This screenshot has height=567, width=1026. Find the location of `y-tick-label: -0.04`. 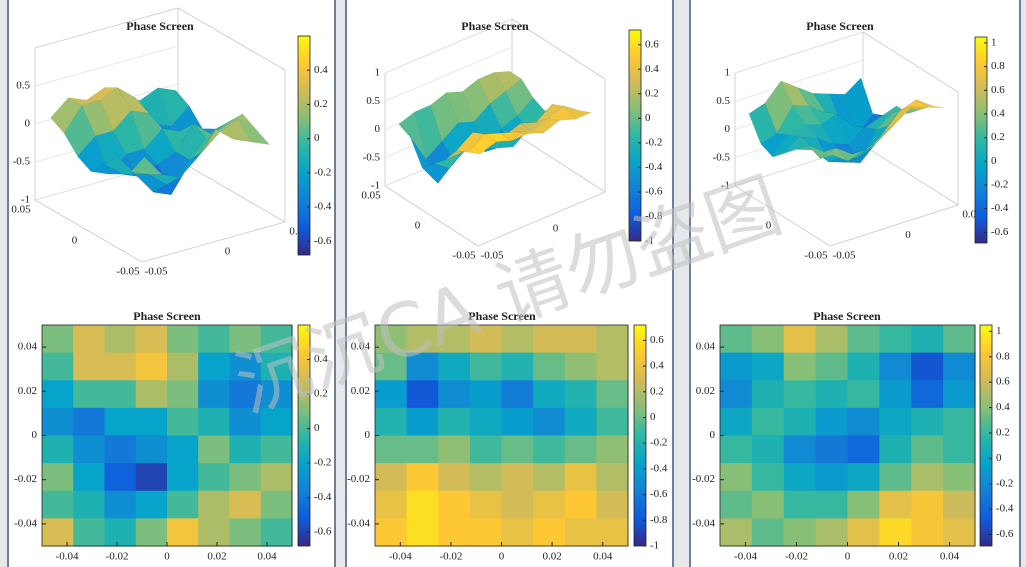

y-tick-label: -0.04 is located at coordinates (703, 523).